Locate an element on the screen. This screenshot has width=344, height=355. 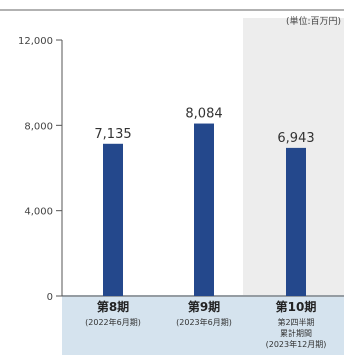
y-tick-label: 8,000 is located at coordinates (38, 126).